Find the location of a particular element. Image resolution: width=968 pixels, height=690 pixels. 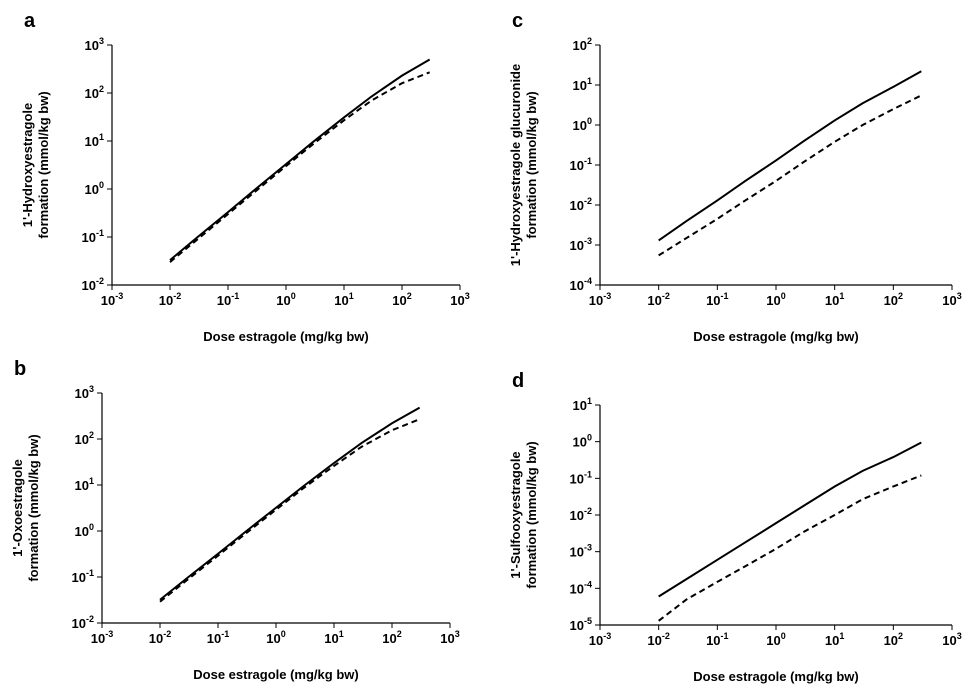

y-axis-label: 1'-Sulfooxyestragole is located at coordinates (515, 514).